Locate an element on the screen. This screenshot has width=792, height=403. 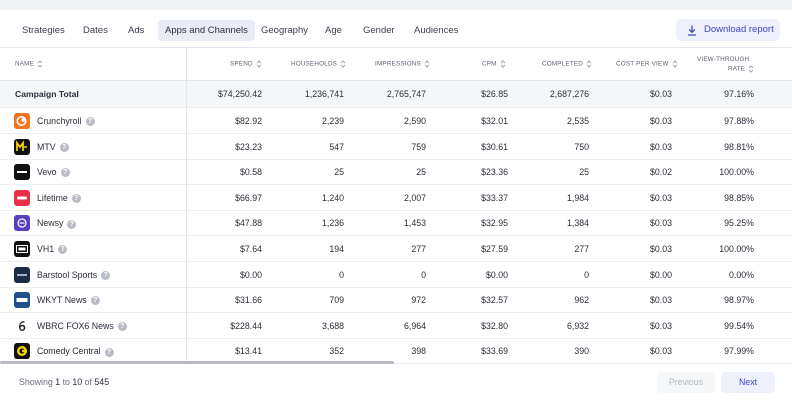
download-report-button: Download report is located at coordinates (728, 30).